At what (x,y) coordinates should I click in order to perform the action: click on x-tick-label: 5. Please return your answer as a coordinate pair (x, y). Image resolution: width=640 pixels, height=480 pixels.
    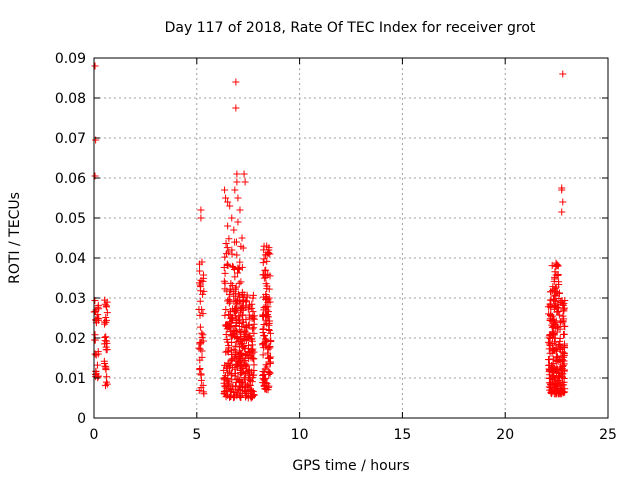
    Looking at the image, I should click on (196, 435).